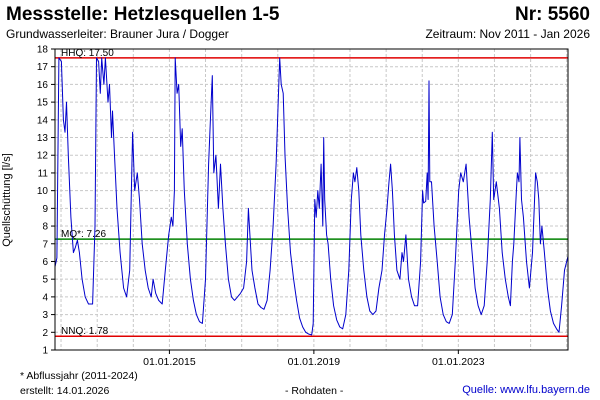 The image size is (600, 400). I want to click on y-tick-label: 7, so click(45, 244).